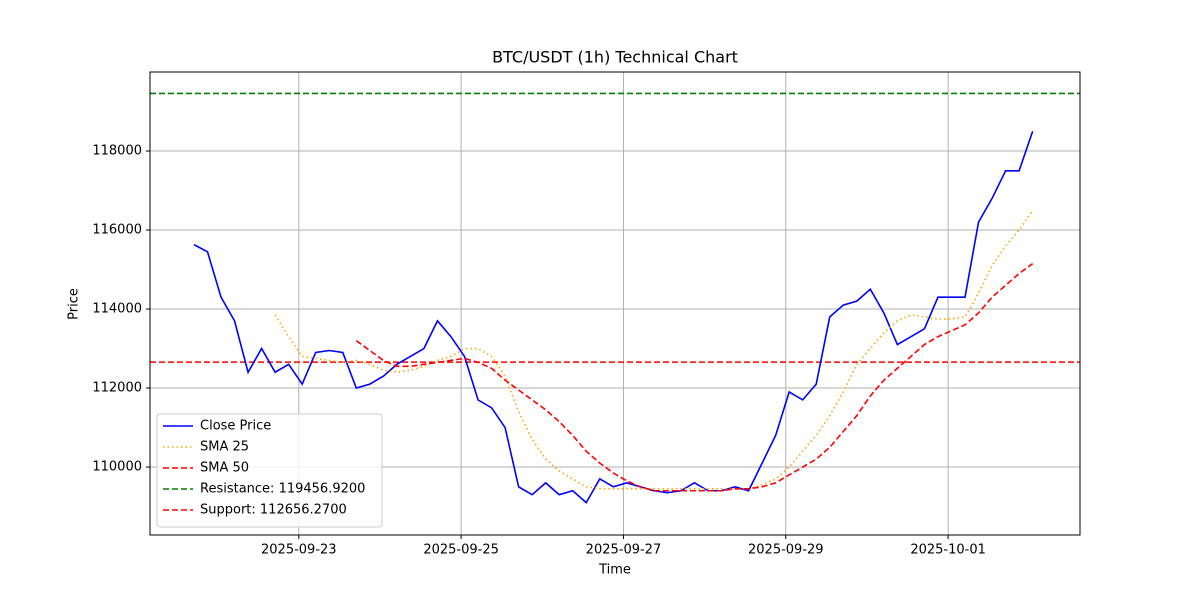  What do you see at coordinates (117, 309) in the screenshot?
I see `y-tick-label: 114000` at bounding box center [117, 309].